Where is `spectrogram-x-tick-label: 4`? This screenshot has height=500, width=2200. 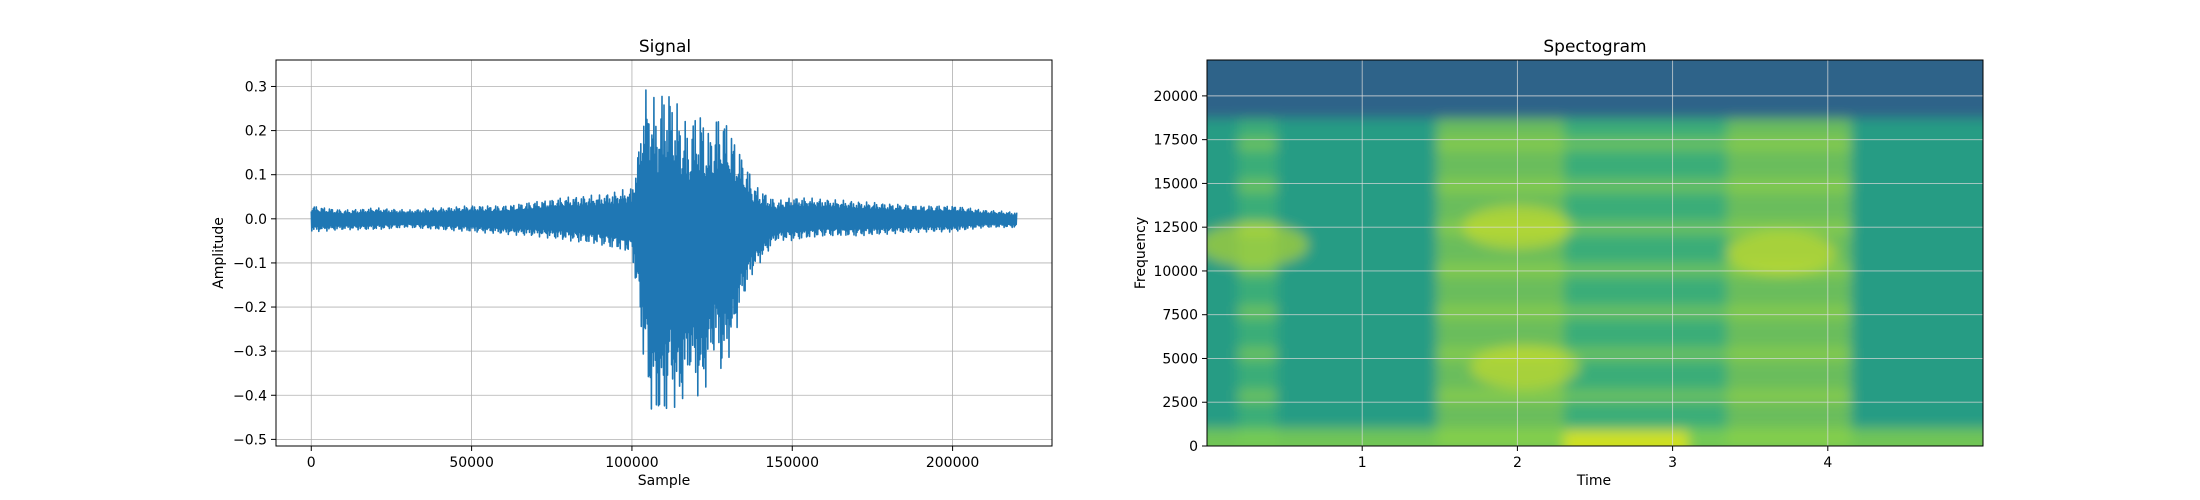 spectrogram-x-tick-label: 4 is located at coordinates (1827, 463).